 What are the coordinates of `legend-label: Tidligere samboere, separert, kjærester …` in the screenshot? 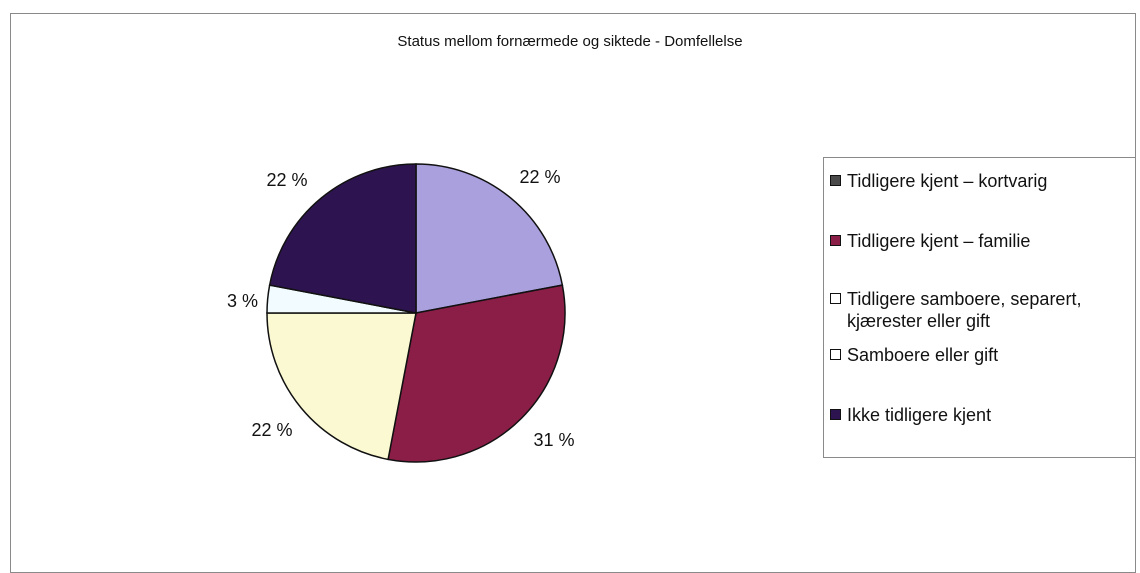 It's located at (964, 310).